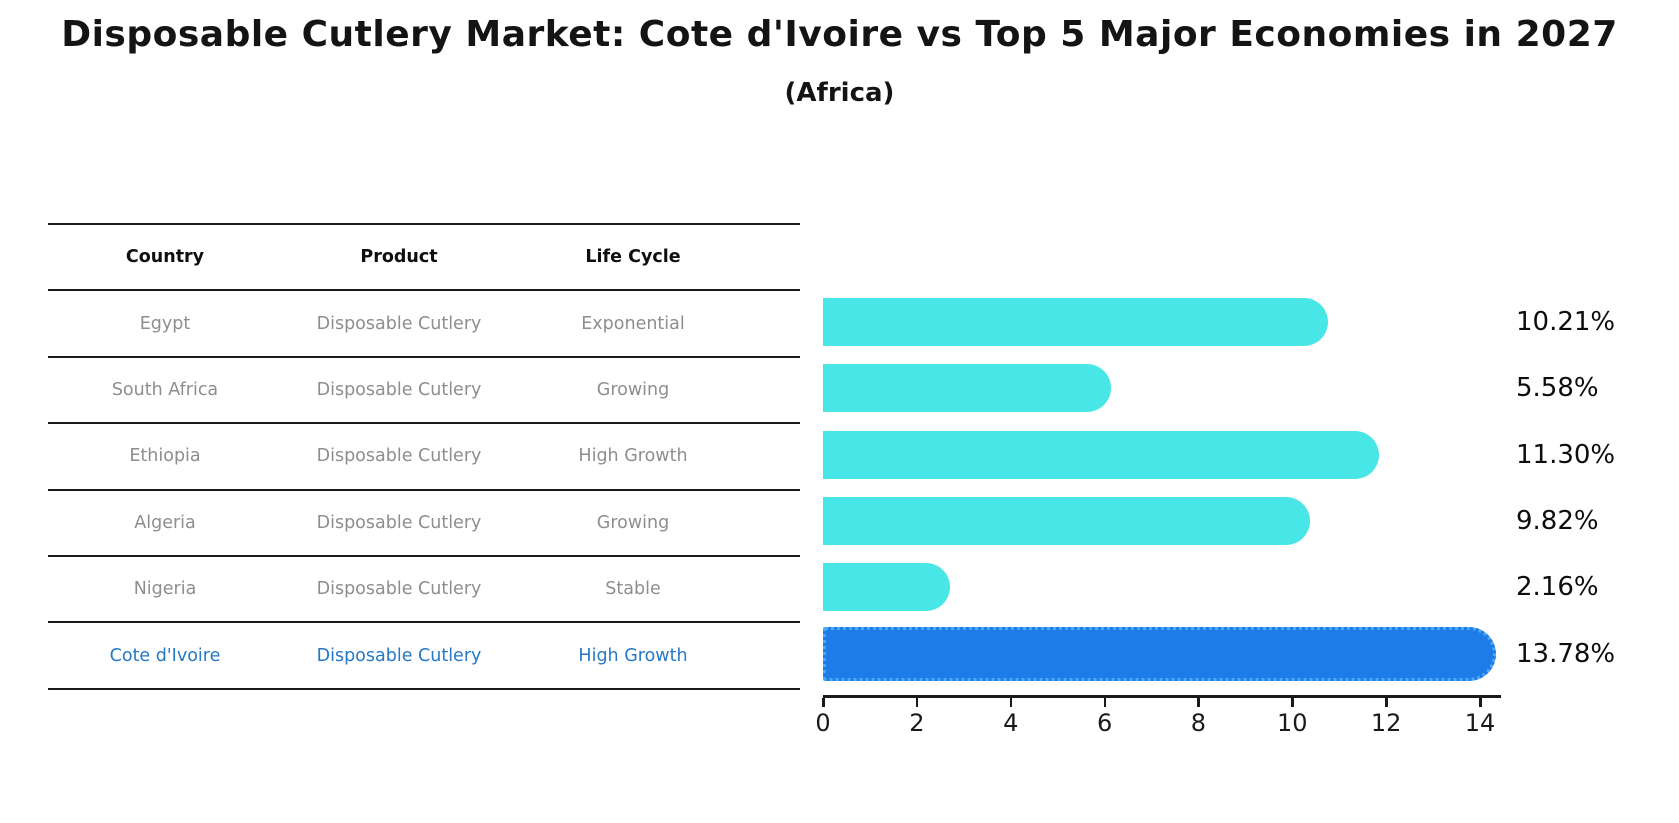 The width and height of the screenshot is (1679, 823). I want to click on table-row-algeria: Algeria Disposable Cutlery Growing, so click(424, 521).